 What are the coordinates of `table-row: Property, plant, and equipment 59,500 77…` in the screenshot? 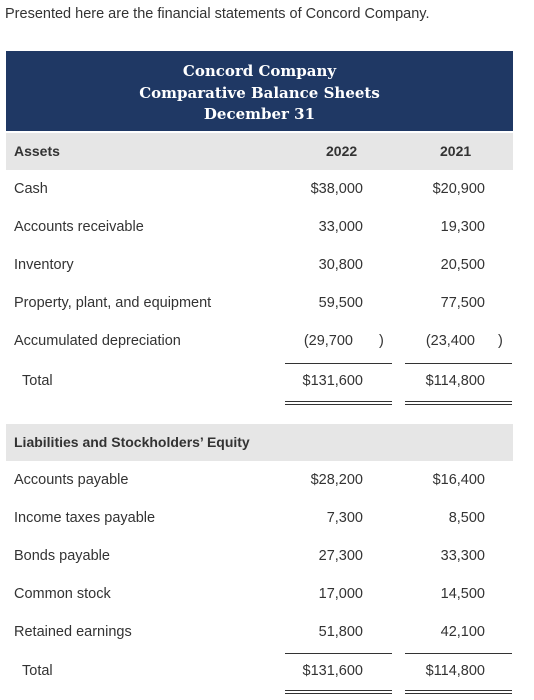 It's located at (267, 305).